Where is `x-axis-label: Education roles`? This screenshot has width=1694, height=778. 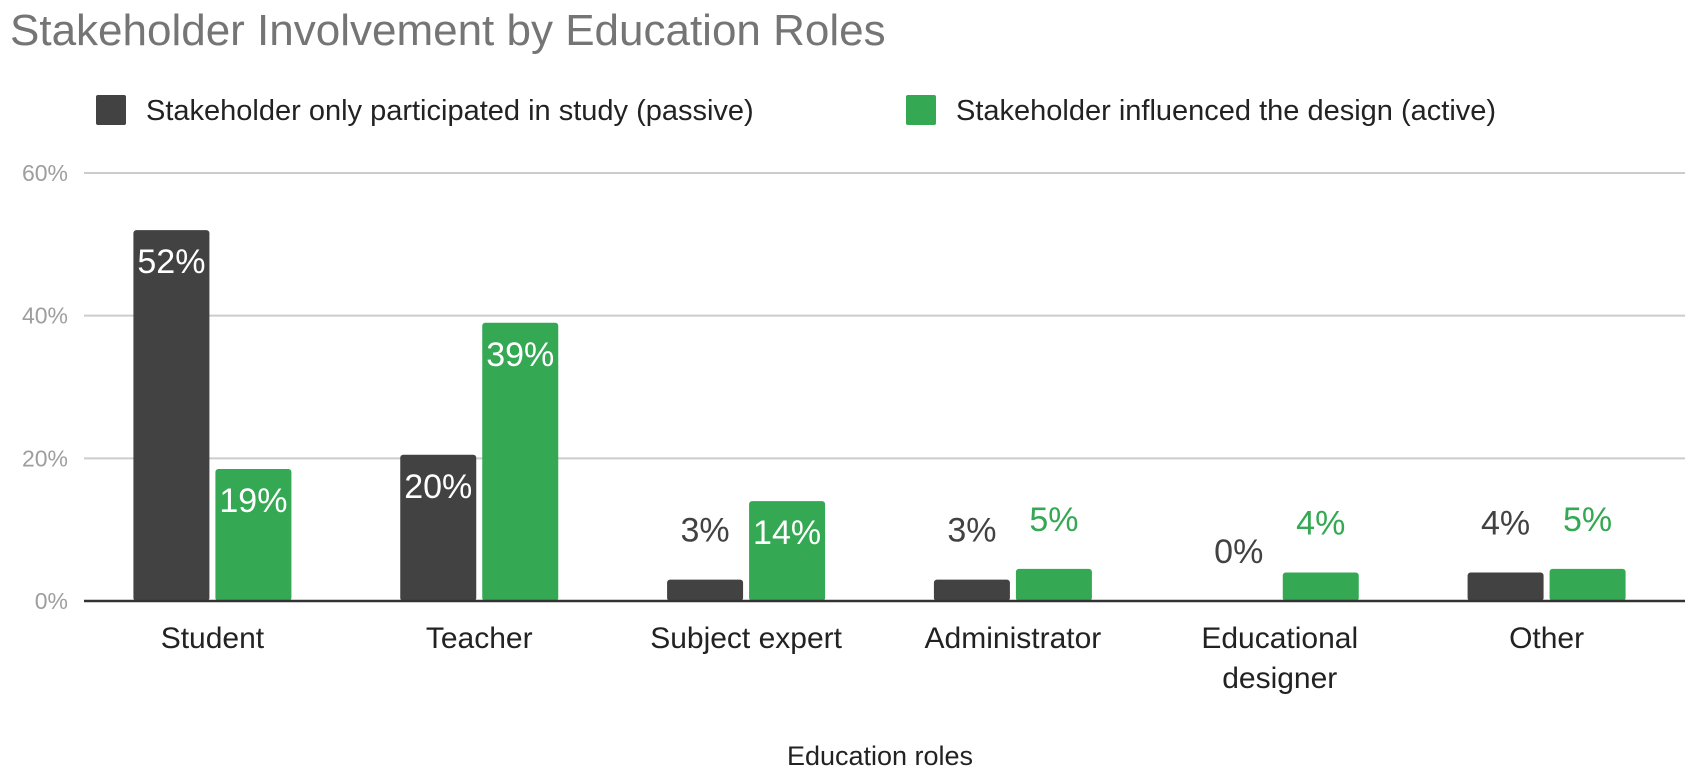 x-axis-label: Education roles is located at coordinates (880, 756).